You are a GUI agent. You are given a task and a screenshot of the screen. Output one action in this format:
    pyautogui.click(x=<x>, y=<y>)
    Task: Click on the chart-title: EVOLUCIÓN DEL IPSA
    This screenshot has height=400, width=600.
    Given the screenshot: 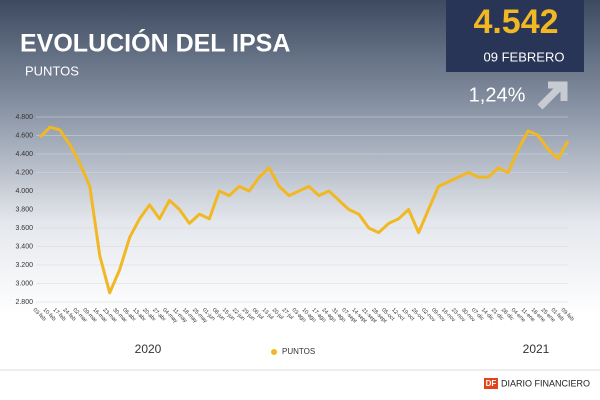 What is the action you would take?
    pyautogui.click(x=155, y=43)
    